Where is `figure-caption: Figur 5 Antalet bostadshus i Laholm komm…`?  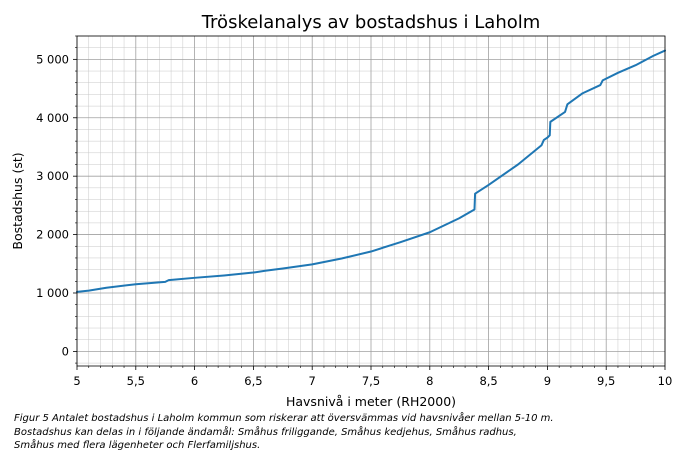 figure-caption: Figur 5 Antalet bostadshus i Laholm komm… is located at coordinates (354, 432).